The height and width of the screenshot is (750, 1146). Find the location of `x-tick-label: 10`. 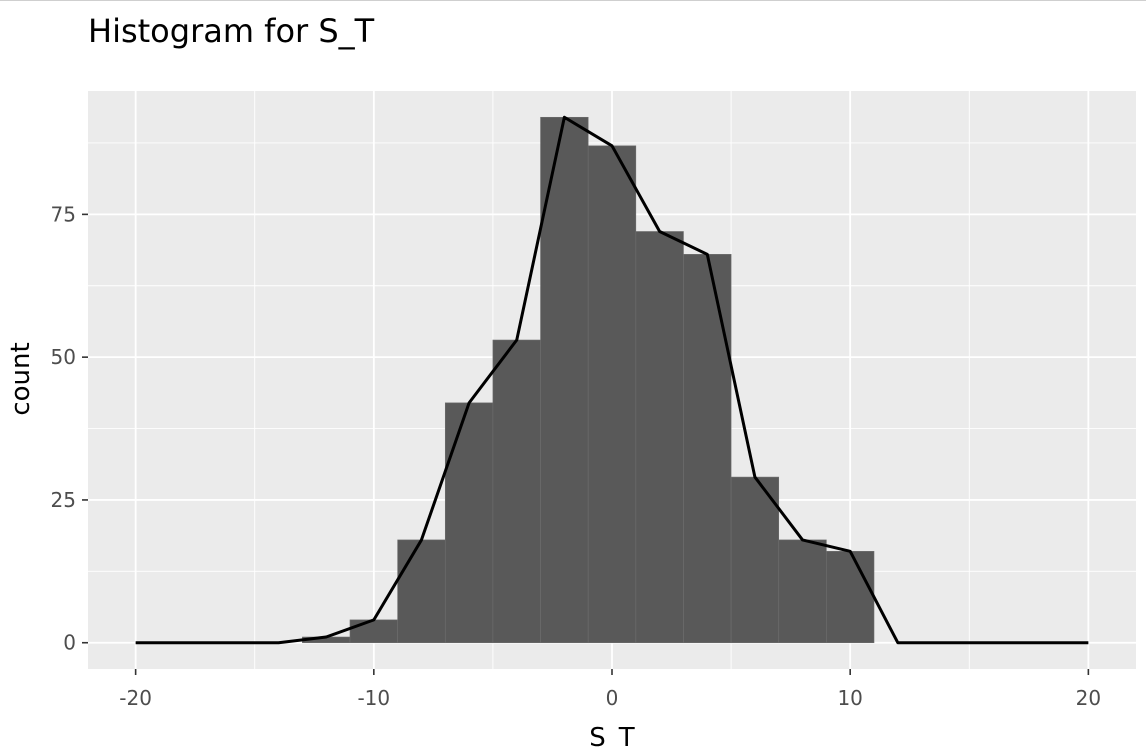

x-tick-label: 10 is located at coordinates (849, 698).